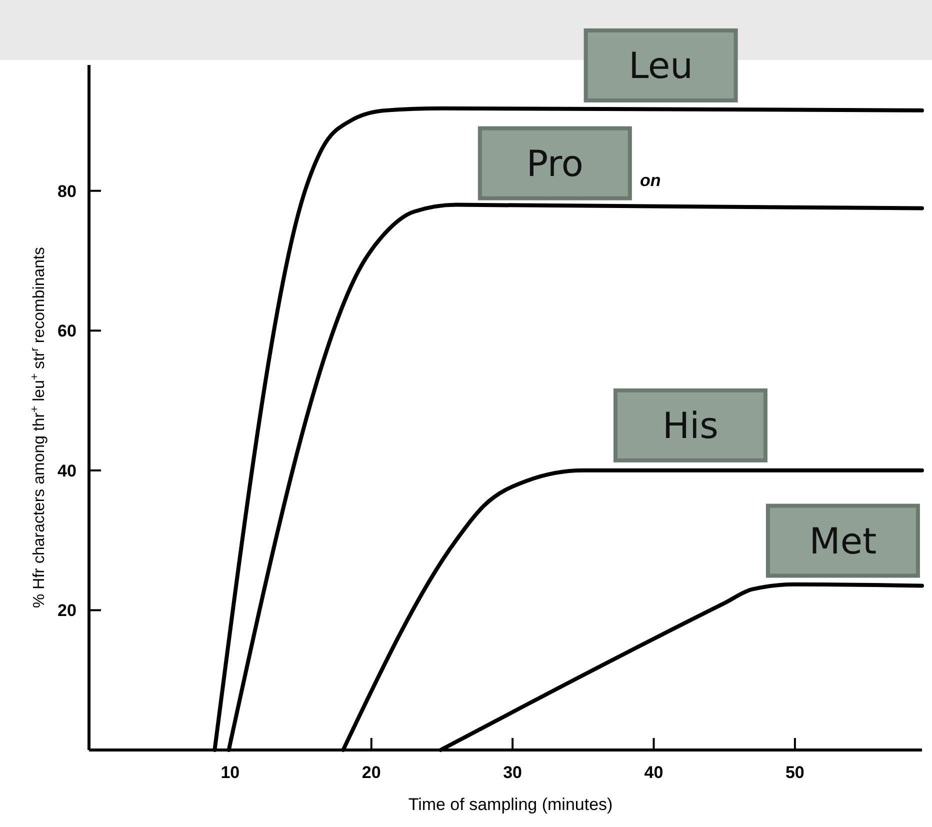 The width and height of the screenshot is (932, 827). What do you see at coordinates (555, 164) in the screenshot?
I see `series-label: Pro` at bounding box center [555, 164].